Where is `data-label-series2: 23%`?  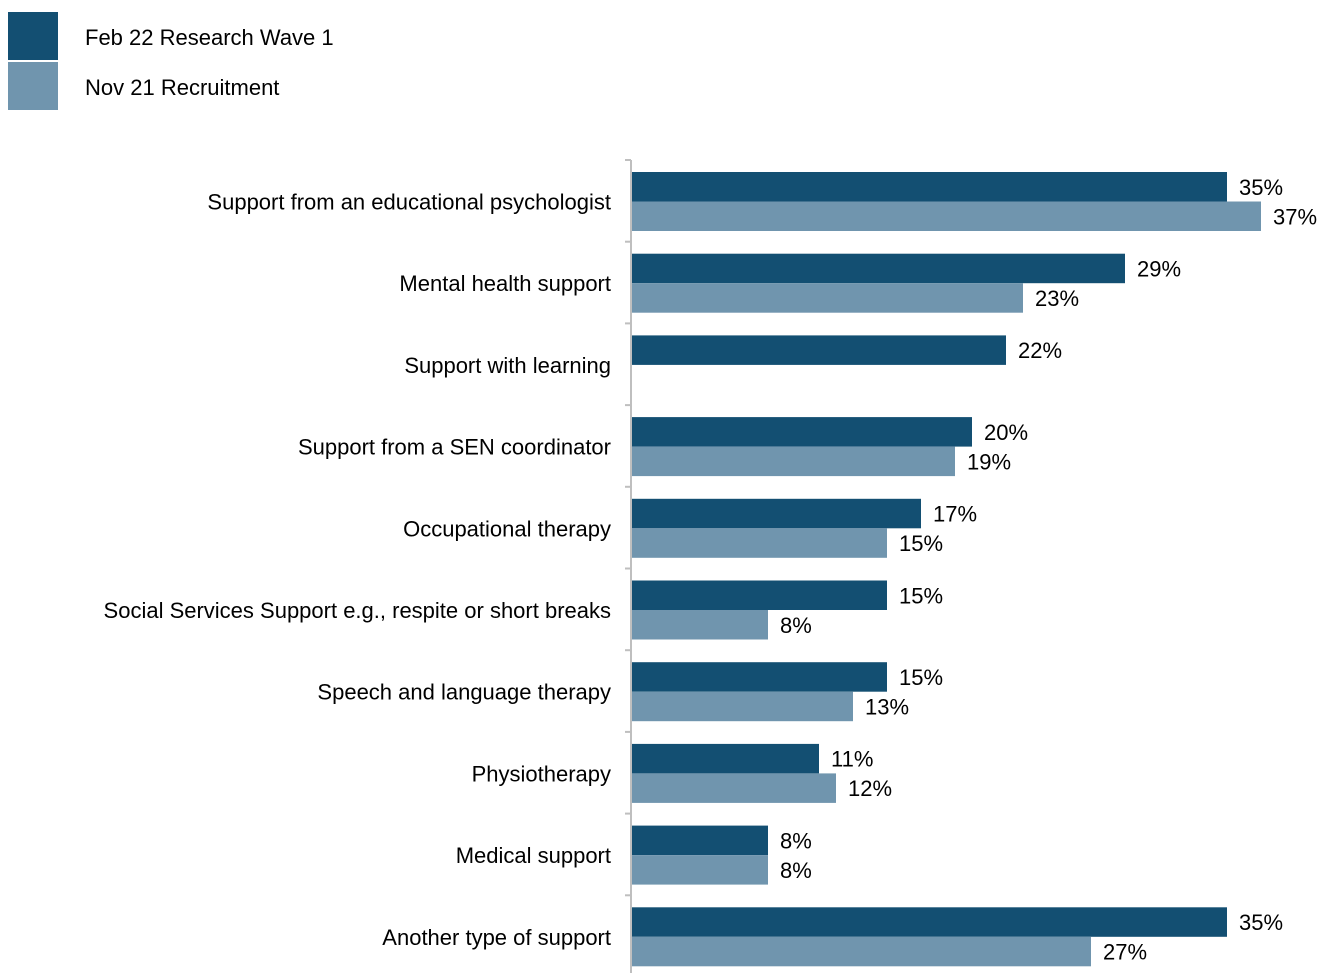 data-label-series2: 23% is located at coordinates (1057, 298).